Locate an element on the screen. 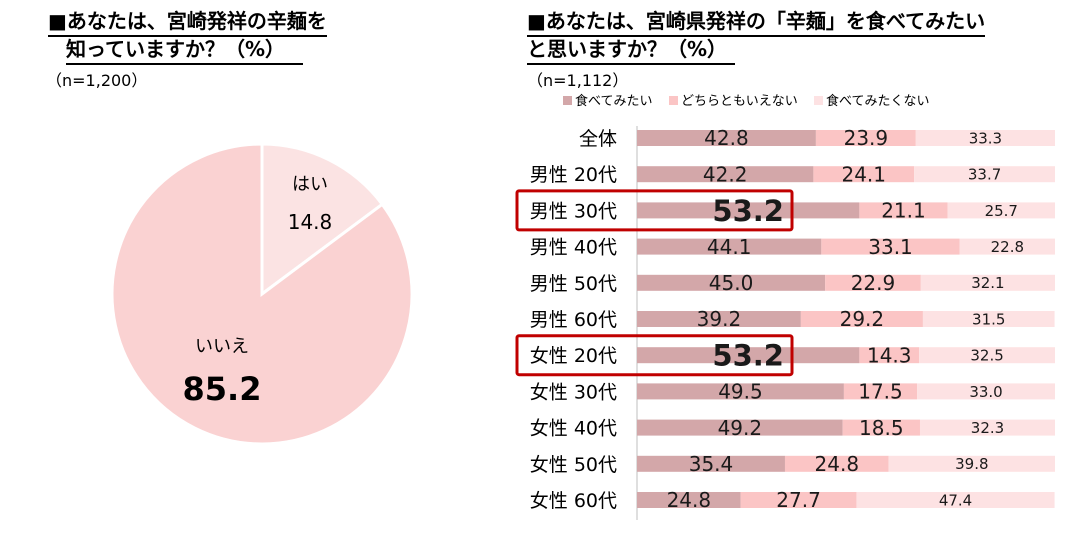 The image size is (1079, 542). bar-value-label: 49.5 is located at coordinates (740, 392).